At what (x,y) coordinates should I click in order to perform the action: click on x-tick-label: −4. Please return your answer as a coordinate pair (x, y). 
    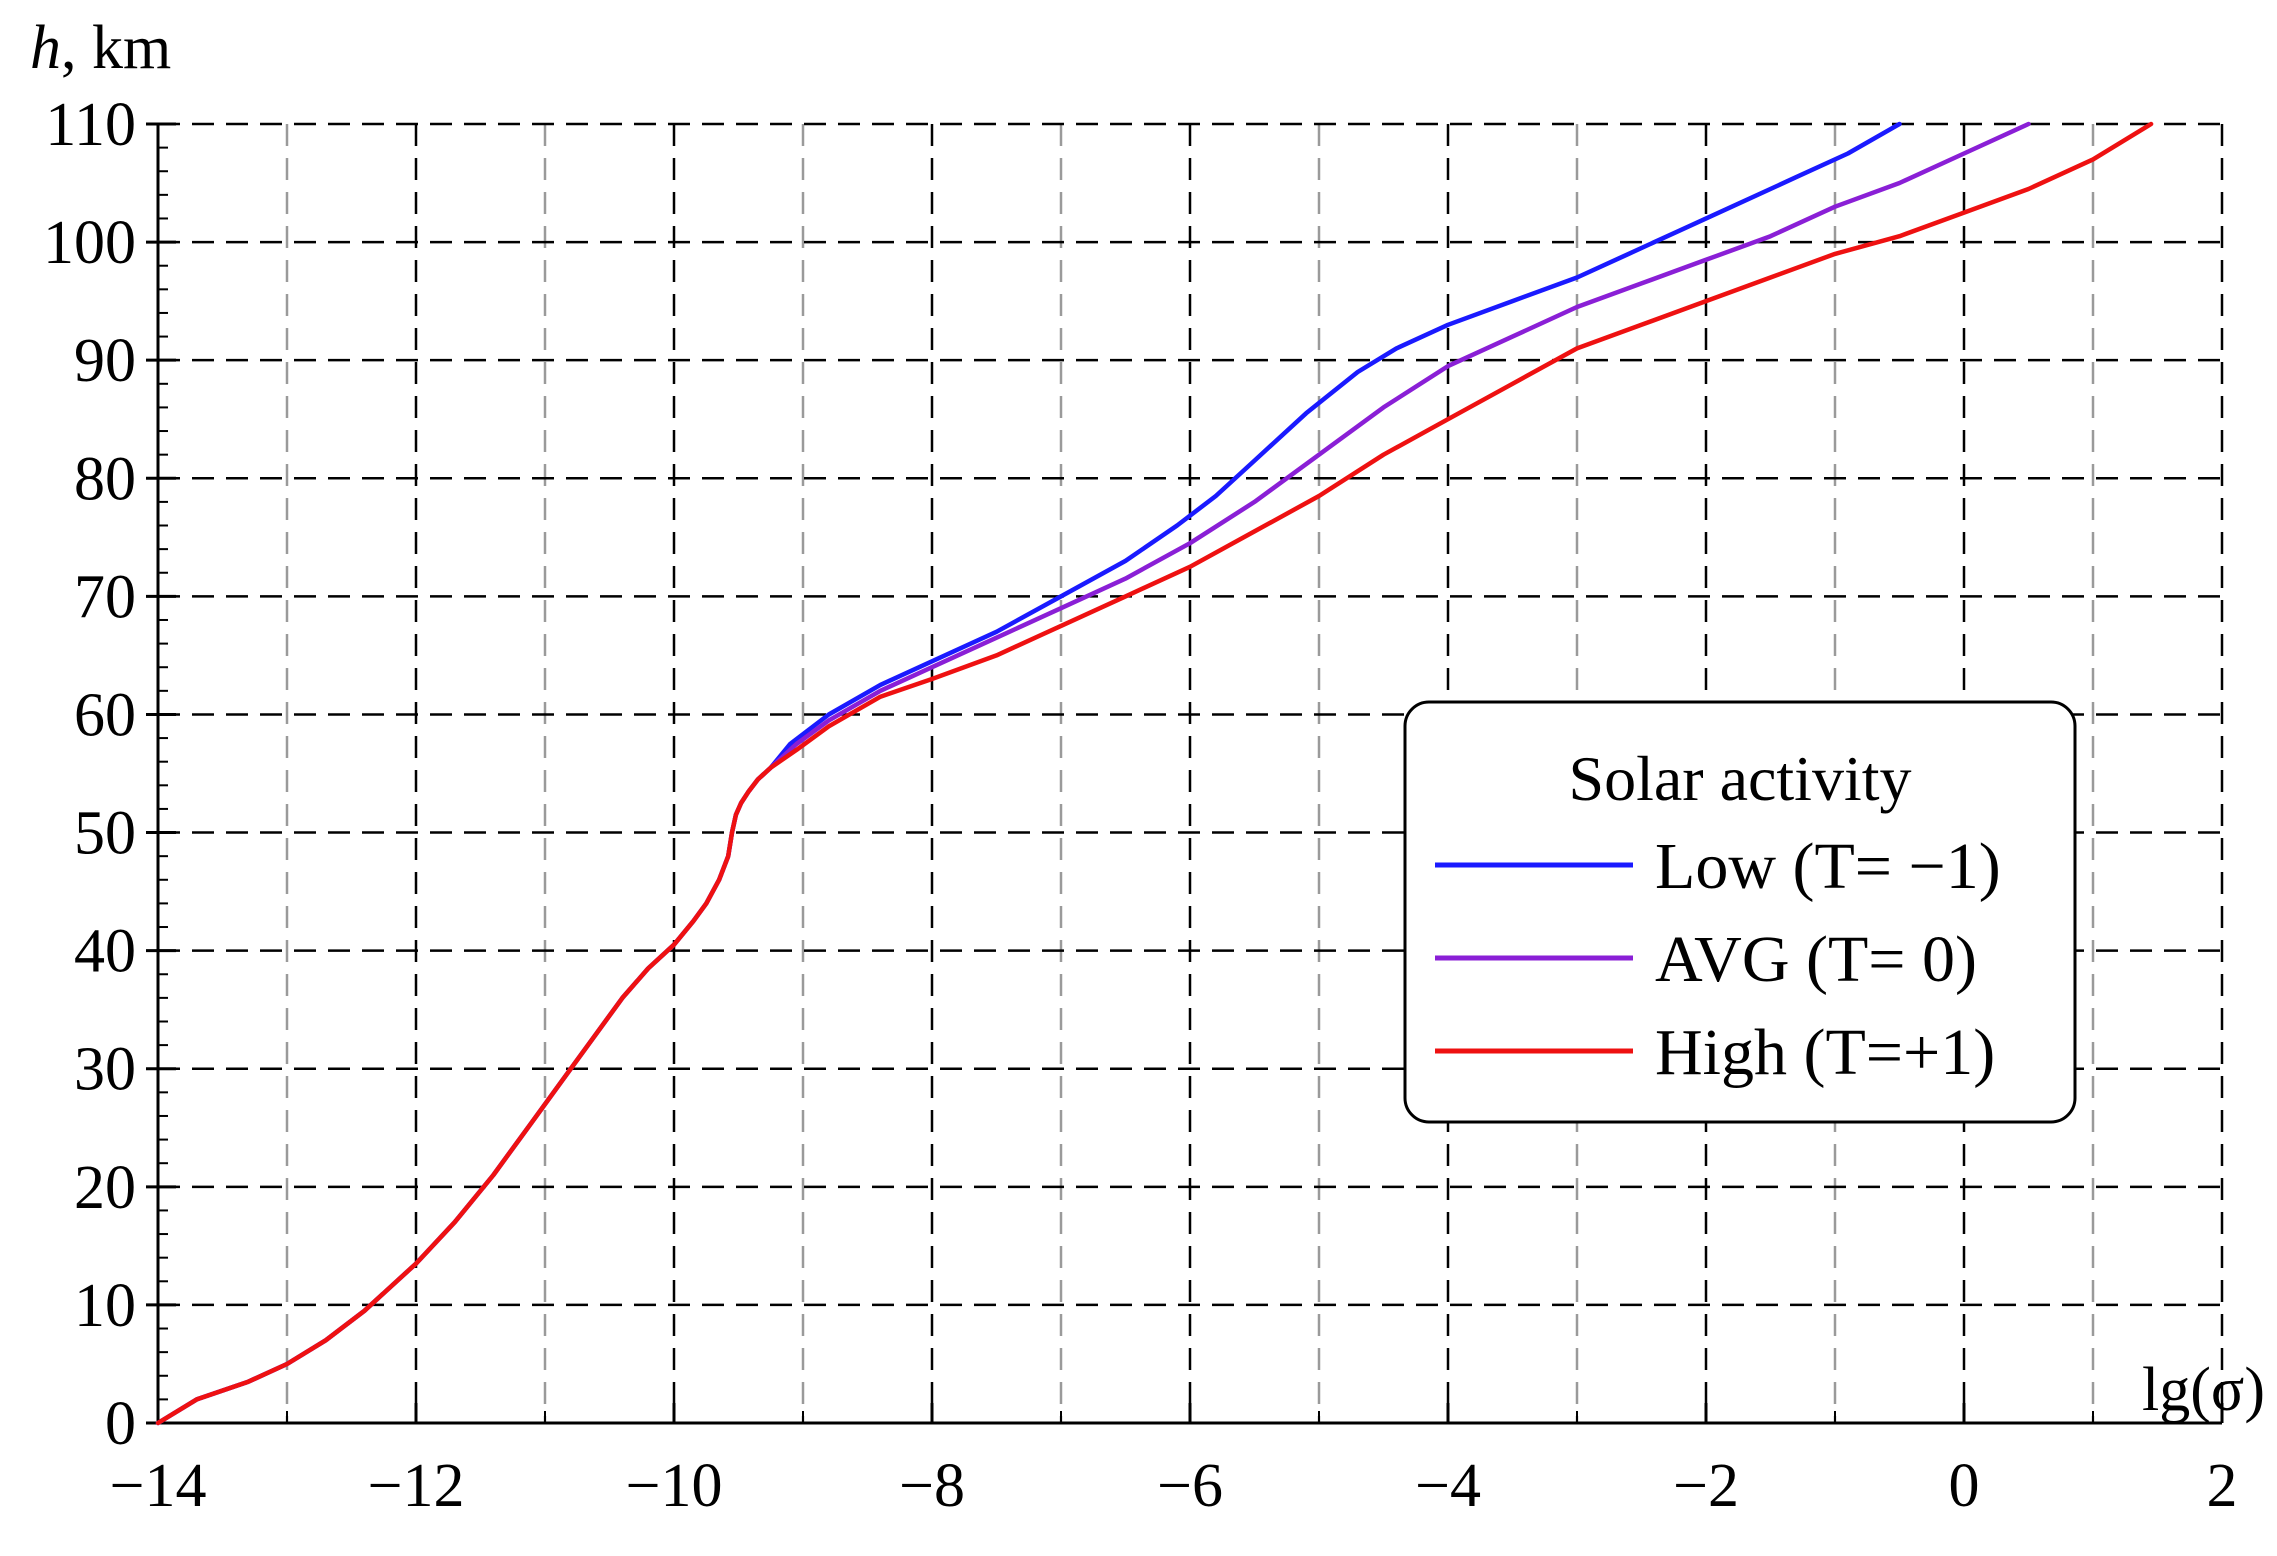
    Looking at the image, I should click on (1448, 1486).